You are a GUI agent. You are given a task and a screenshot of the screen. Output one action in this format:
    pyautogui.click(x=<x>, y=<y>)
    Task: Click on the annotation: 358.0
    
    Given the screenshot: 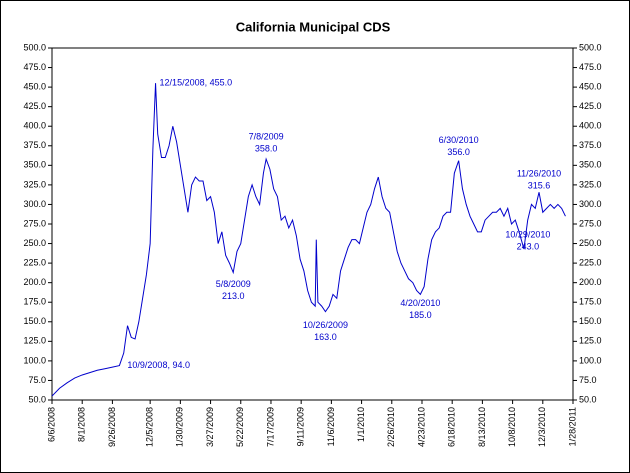 What is the action you would take?
    pyautogui.click(x=266, y=148)
    